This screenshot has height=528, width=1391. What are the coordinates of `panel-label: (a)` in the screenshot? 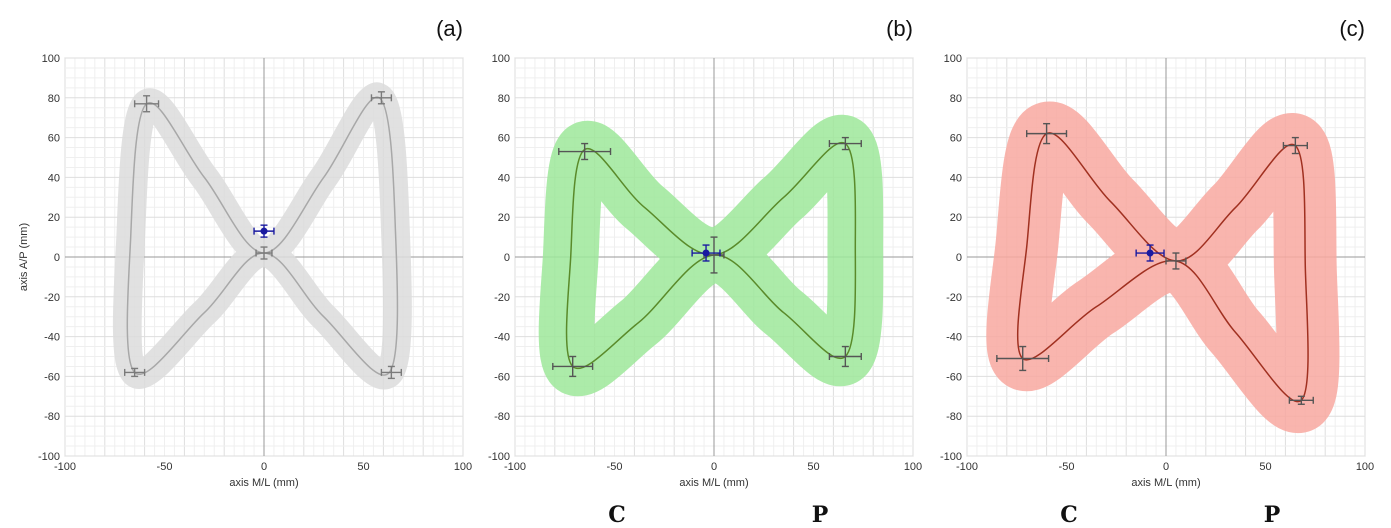 It's located at (449, 28).